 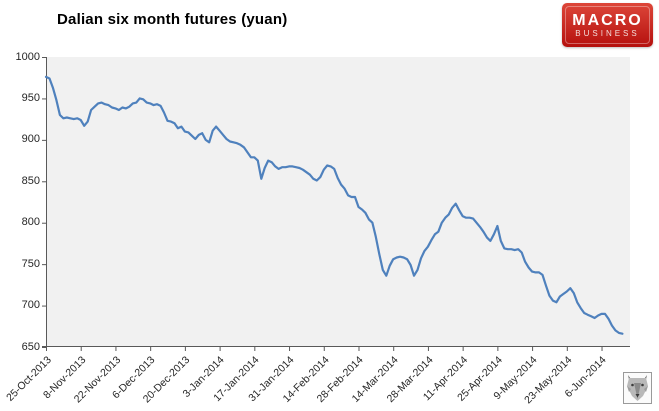 What do you see at coordinates (30, 346) in the screenshot?
I see `y-tick-label: 650` at bounding box center [30, 346].